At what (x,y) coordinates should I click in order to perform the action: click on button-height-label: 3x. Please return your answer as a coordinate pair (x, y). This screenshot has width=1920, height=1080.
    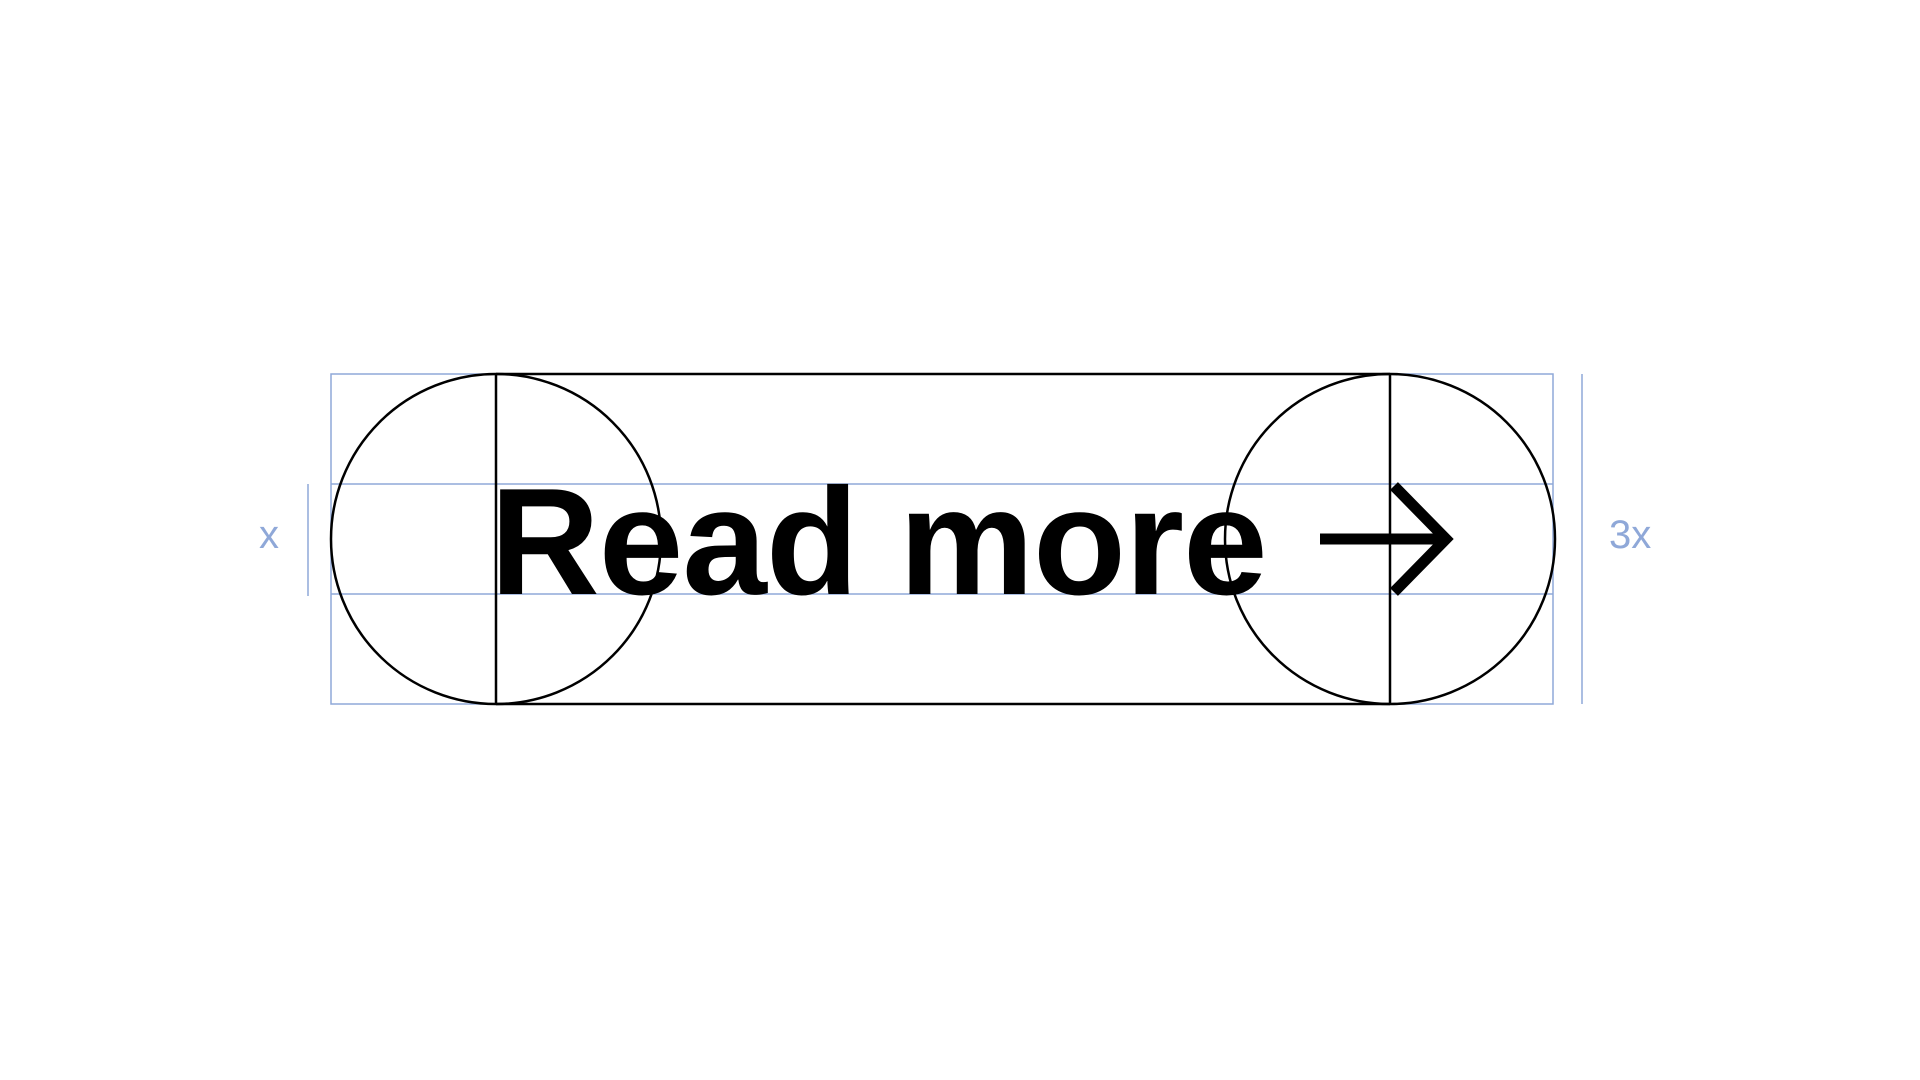
    Looking at the image, I should click on (1630, 535).